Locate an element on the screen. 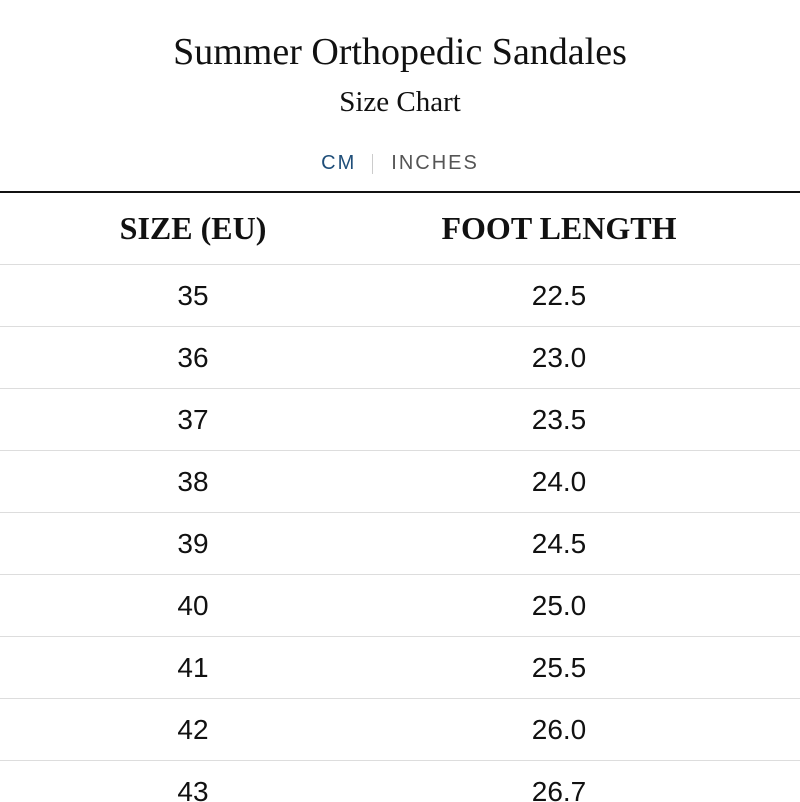 This screenshot has width=800, height=802. table-cell: 38 is located at coordinates (193, 482).